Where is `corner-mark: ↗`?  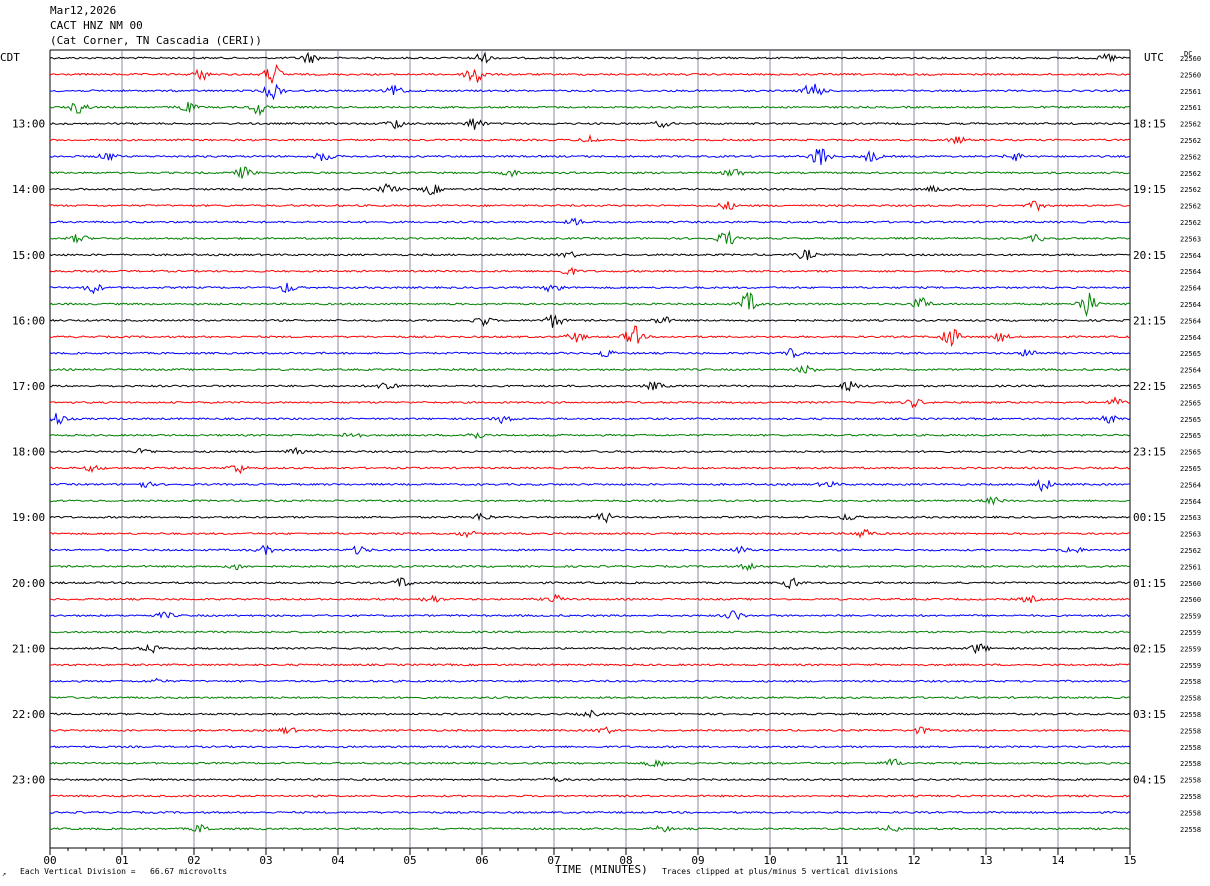 corner-mark: ↗ is located at coordinates (4, 874).